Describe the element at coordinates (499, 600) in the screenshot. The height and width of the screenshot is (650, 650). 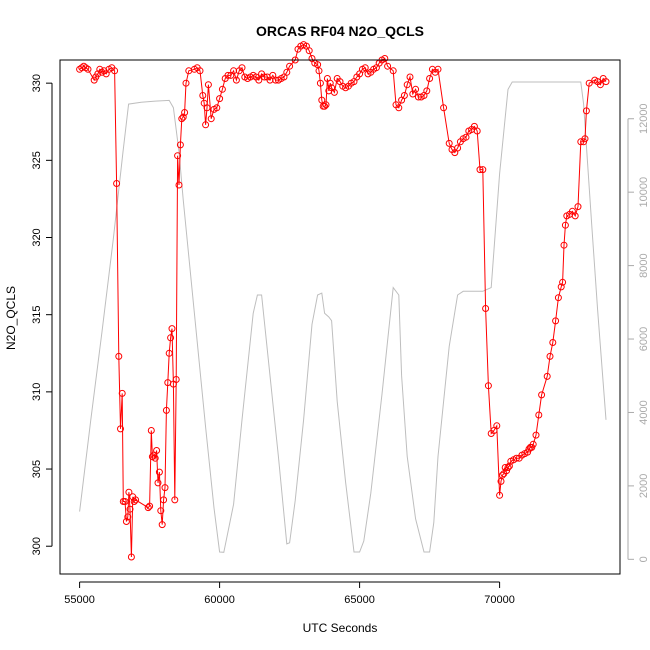
I see `x-tick-label: 70000` at that location.